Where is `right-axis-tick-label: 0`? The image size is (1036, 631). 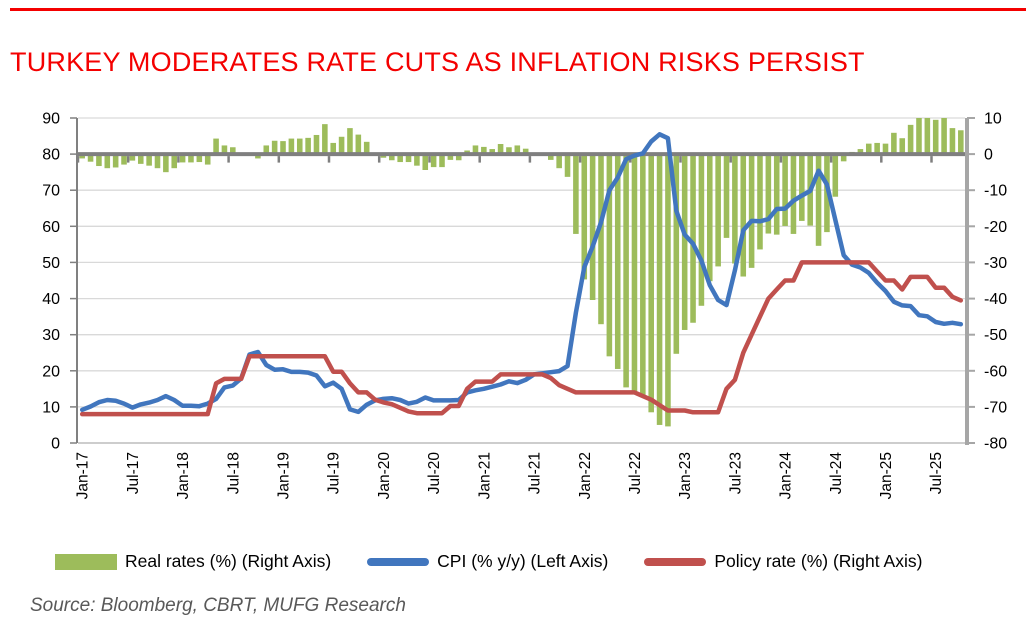 right-axis-tick-label: 0 is located at coordinates (988, 155).